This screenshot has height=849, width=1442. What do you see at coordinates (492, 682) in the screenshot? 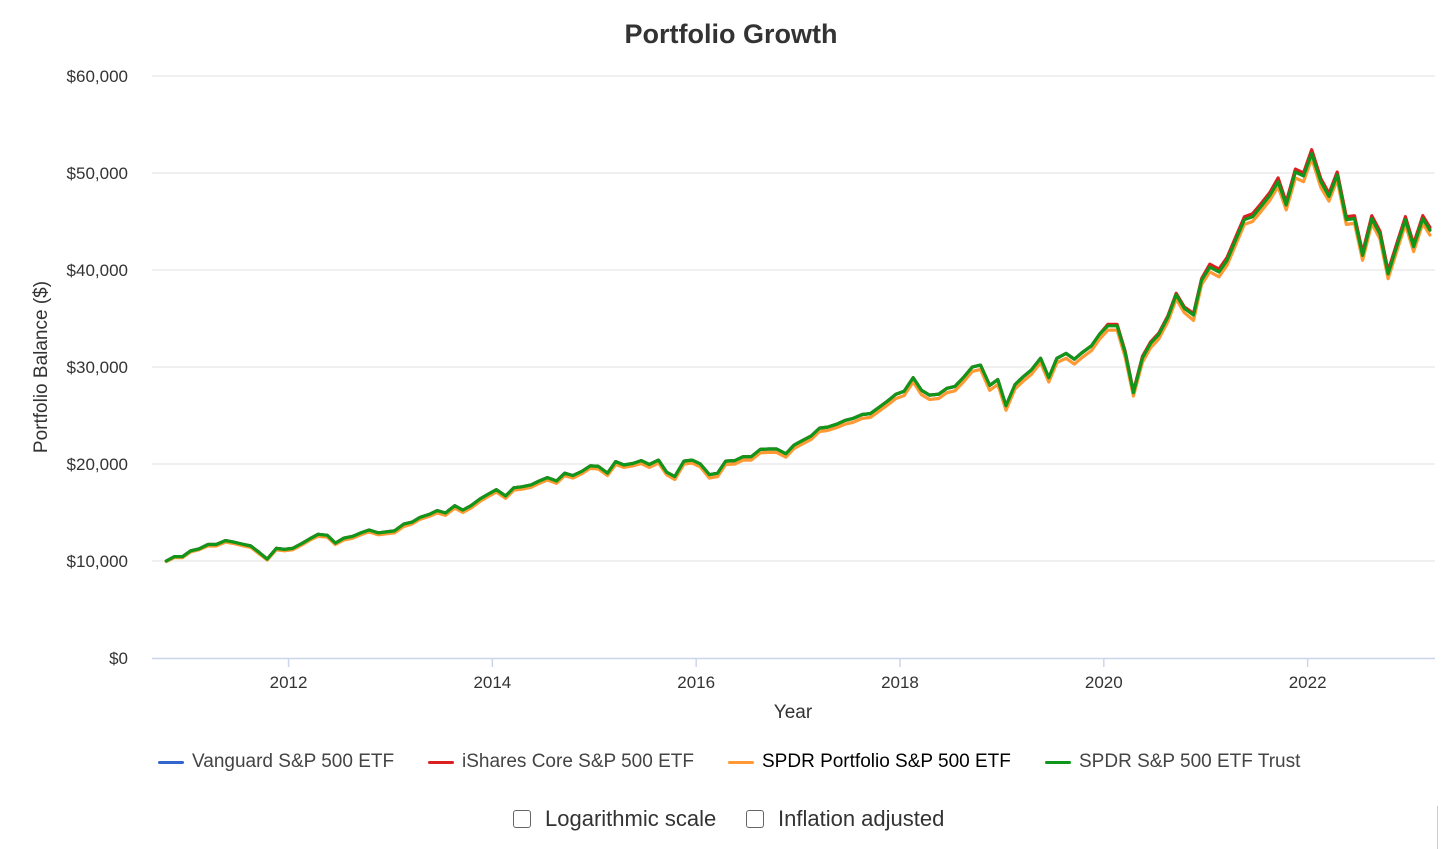
I see `x-tick-label: 2014` at bounding box center [492, 682].